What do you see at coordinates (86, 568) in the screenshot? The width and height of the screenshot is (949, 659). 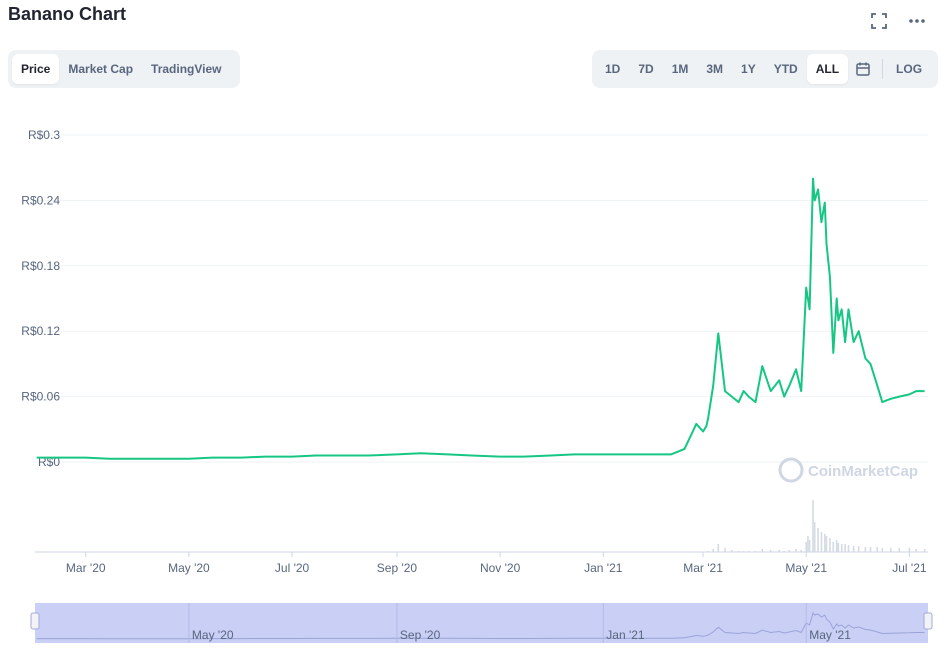 I see `x-tick-label: Mar '20` at bounding box center [86, 568].